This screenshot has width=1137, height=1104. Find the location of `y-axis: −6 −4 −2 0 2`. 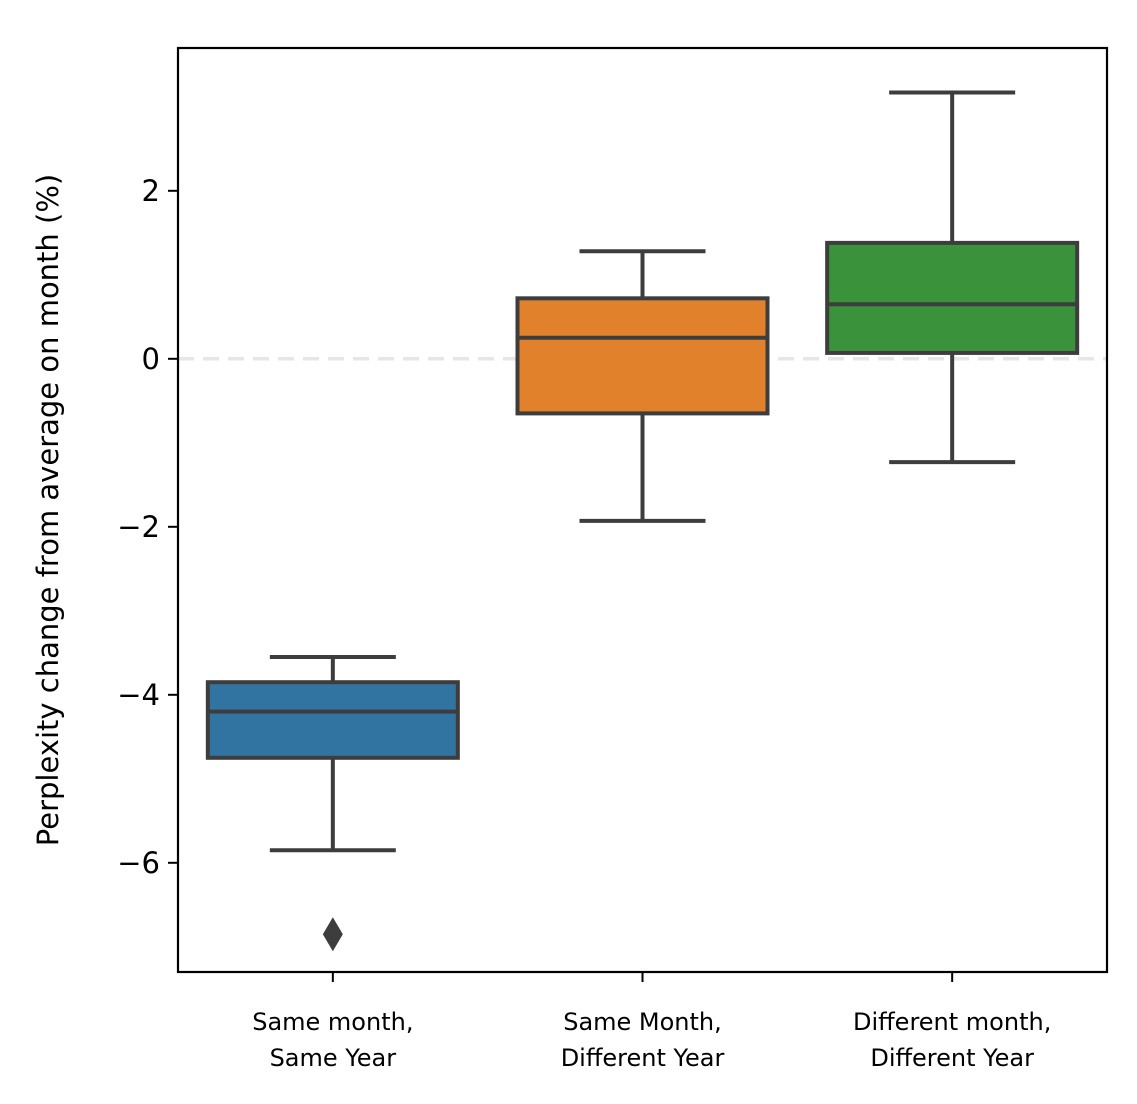

y-axis: −6 −4 −2 0 2 is located at coordinates (147, 527).